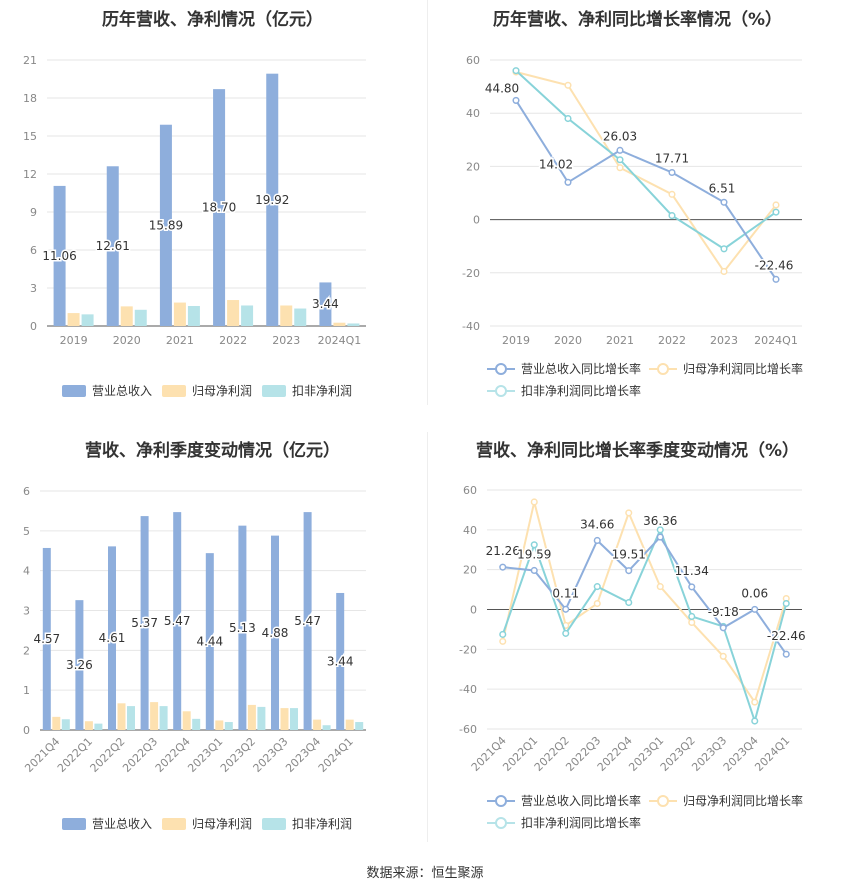 The width and height of the screenshot is (850, 891). I want to click on data-label: 3.26, so click(79, 665).